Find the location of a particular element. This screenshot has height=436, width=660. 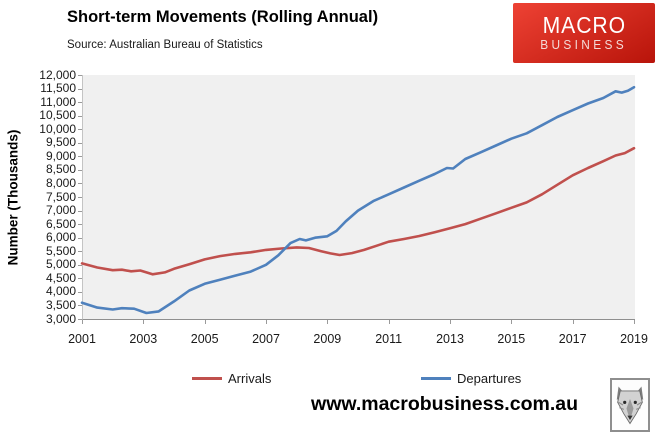

wolf-logo-box is located at coordinates (630, 405).